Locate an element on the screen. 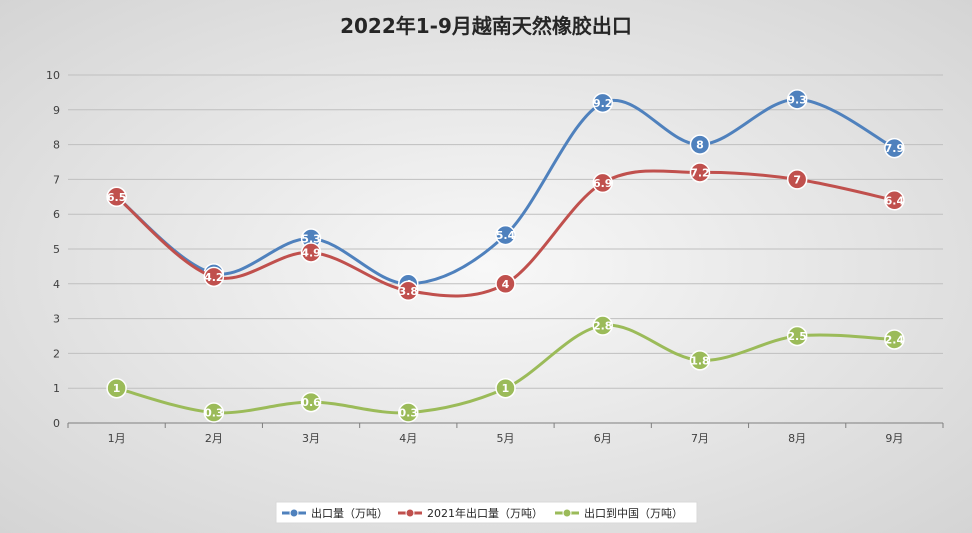 The height and width of the screenshot is (533, 972). y-tick-label: 6 is located at coordinates (56, 214).